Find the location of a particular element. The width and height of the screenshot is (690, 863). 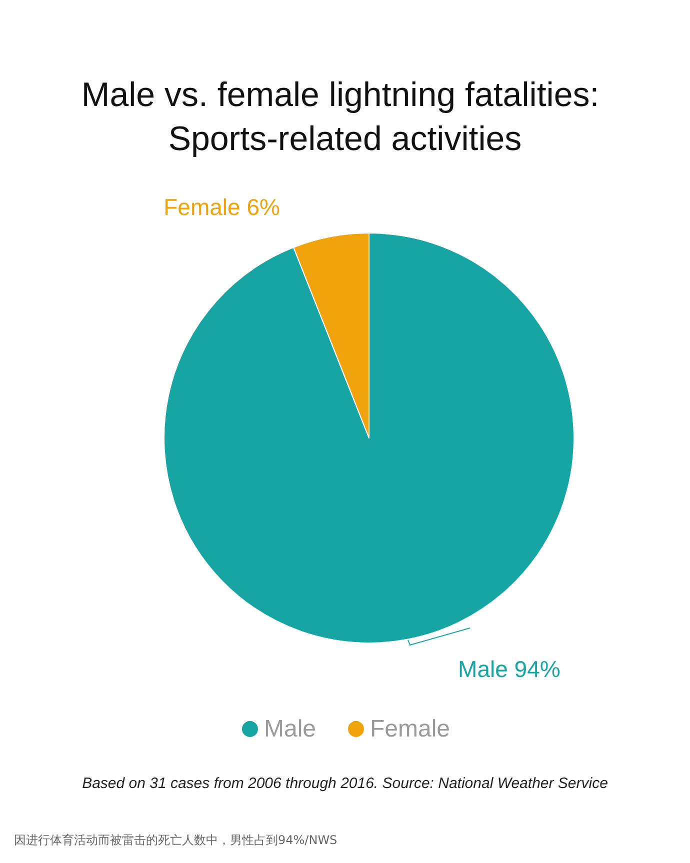

category-label: Female 6% is located at coordinates (222, 207).